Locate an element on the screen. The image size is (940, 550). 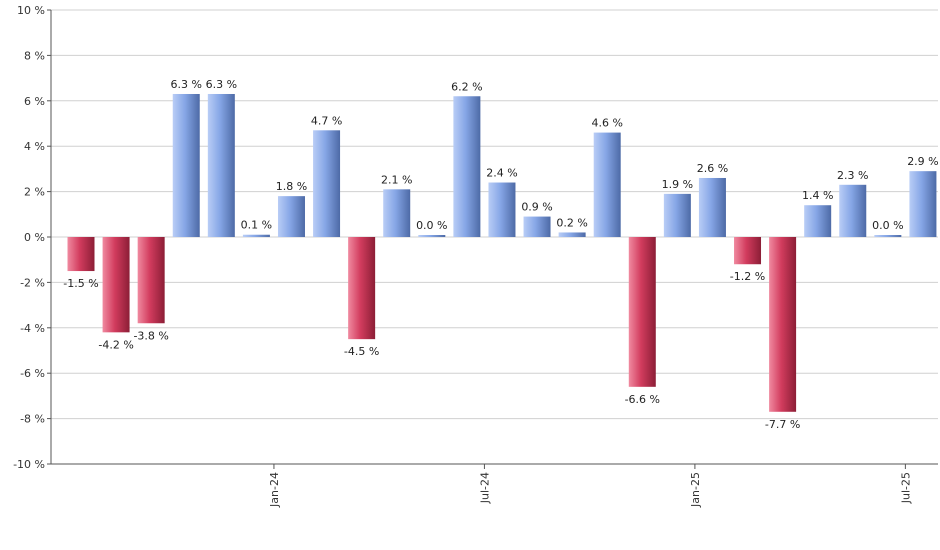
data-label: 6.2 % is located at coordinates (466, 86).